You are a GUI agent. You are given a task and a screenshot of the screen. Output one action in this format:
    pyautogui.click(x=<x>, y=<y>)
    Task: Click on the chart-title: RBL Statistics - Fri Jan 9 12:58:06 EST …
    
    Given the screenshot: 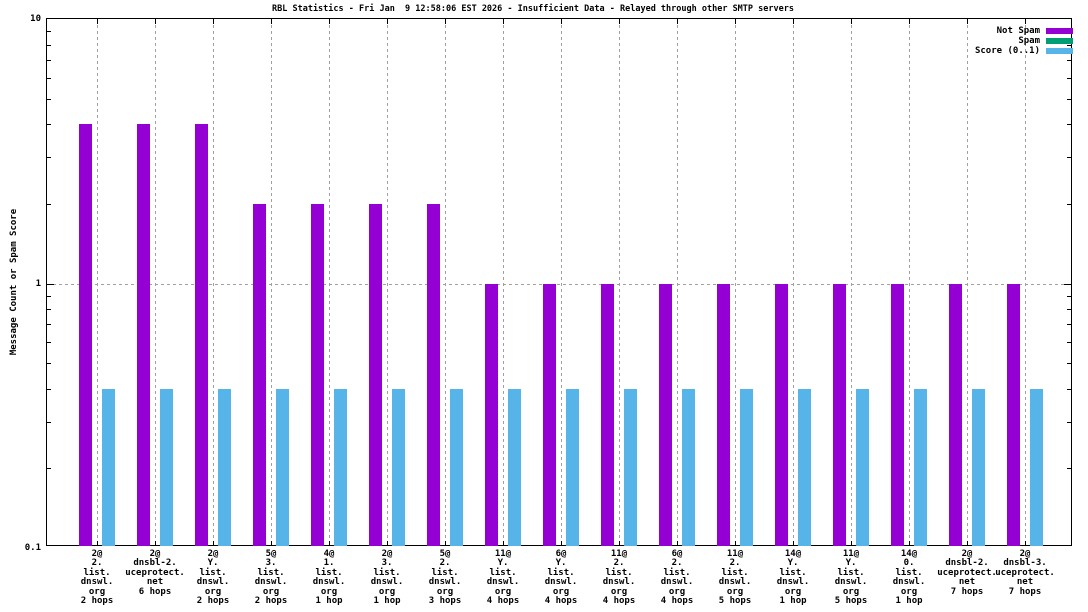 What is the action you would take?
    pyautogui.click(x=533, y=9)
    